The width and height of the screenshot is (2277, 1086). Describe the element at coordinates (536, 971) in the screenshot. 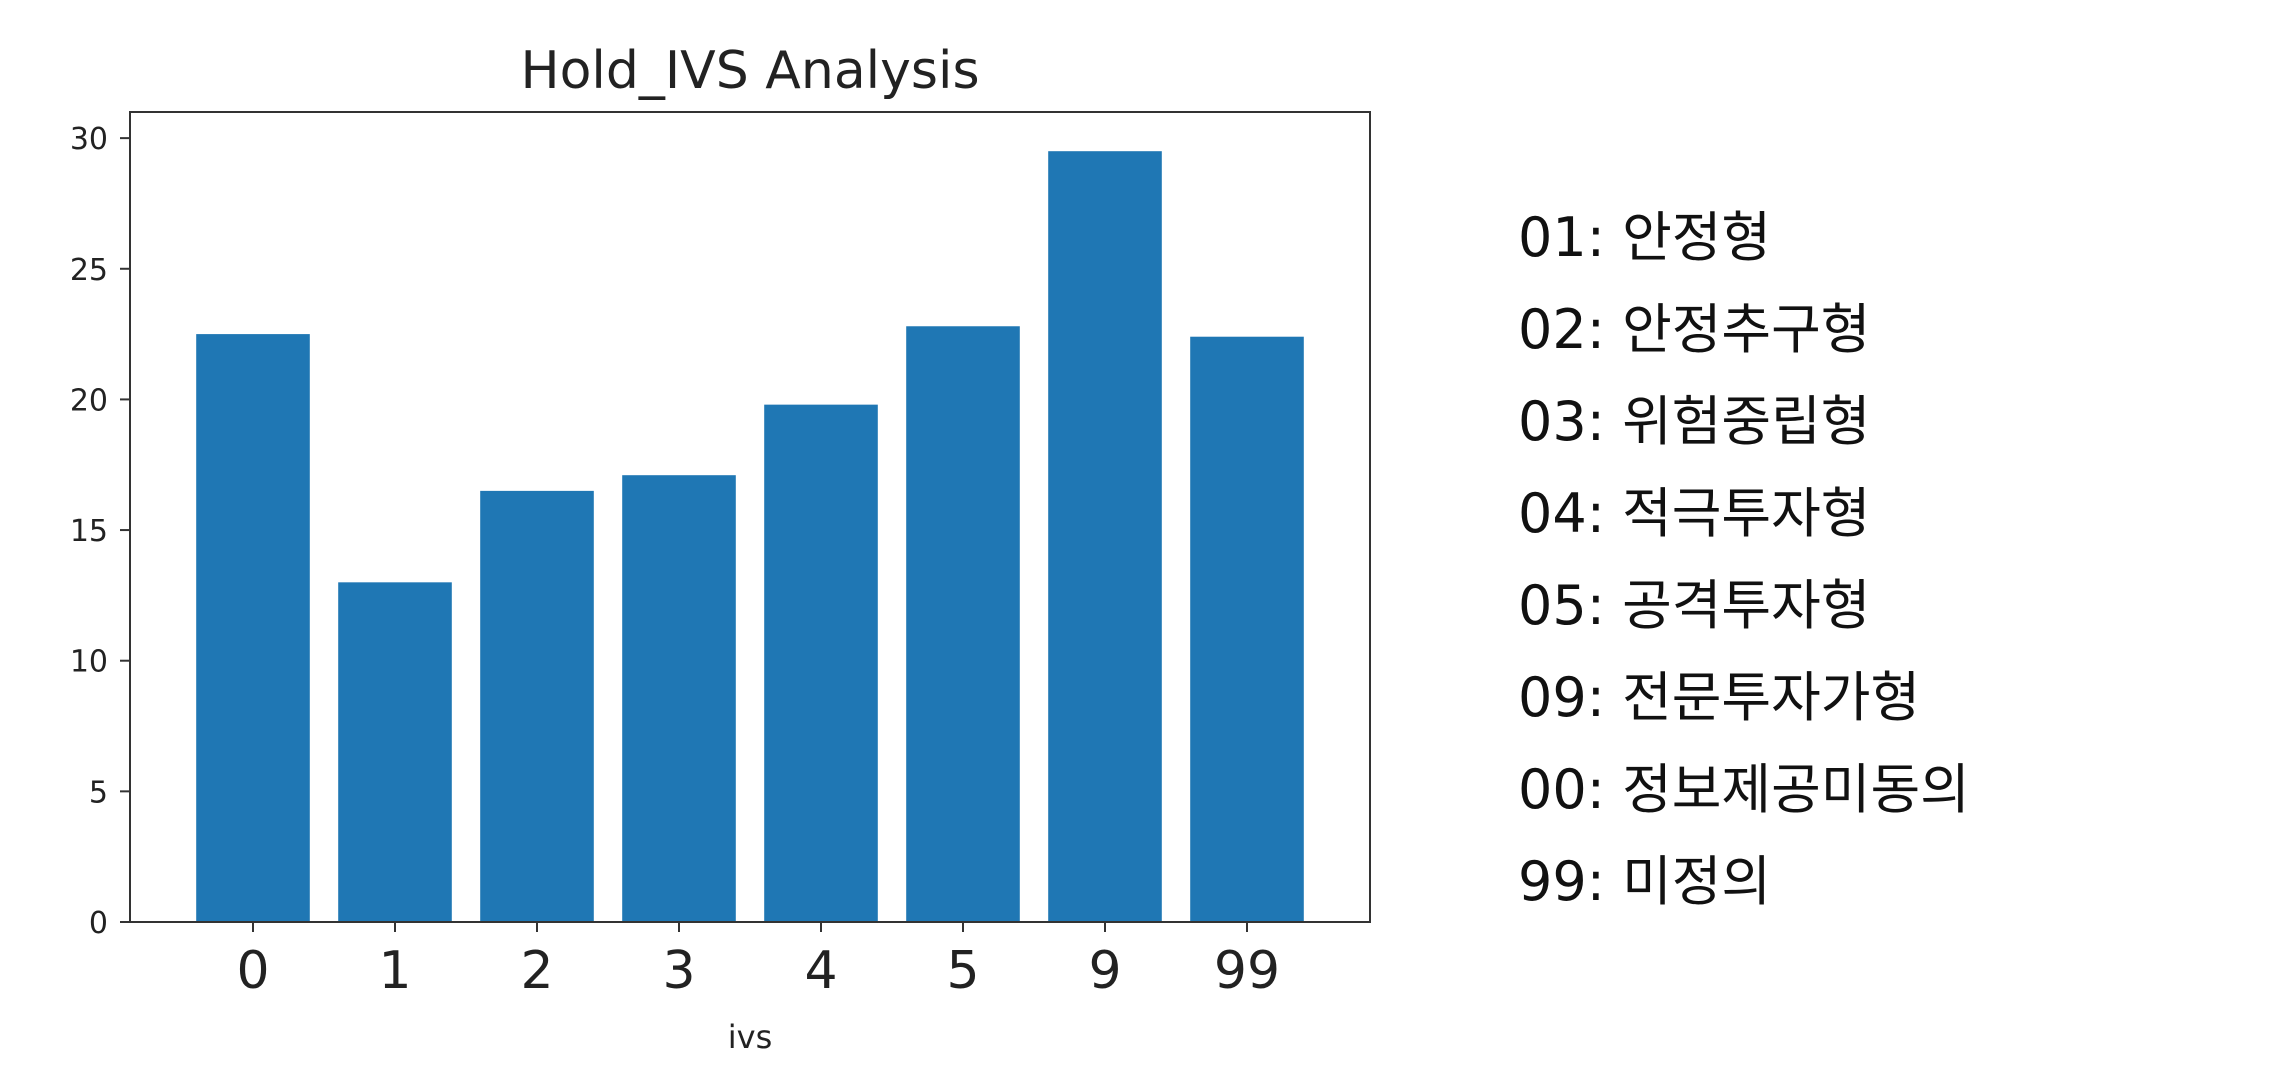

I see `x-tick-label: 2` at that location.